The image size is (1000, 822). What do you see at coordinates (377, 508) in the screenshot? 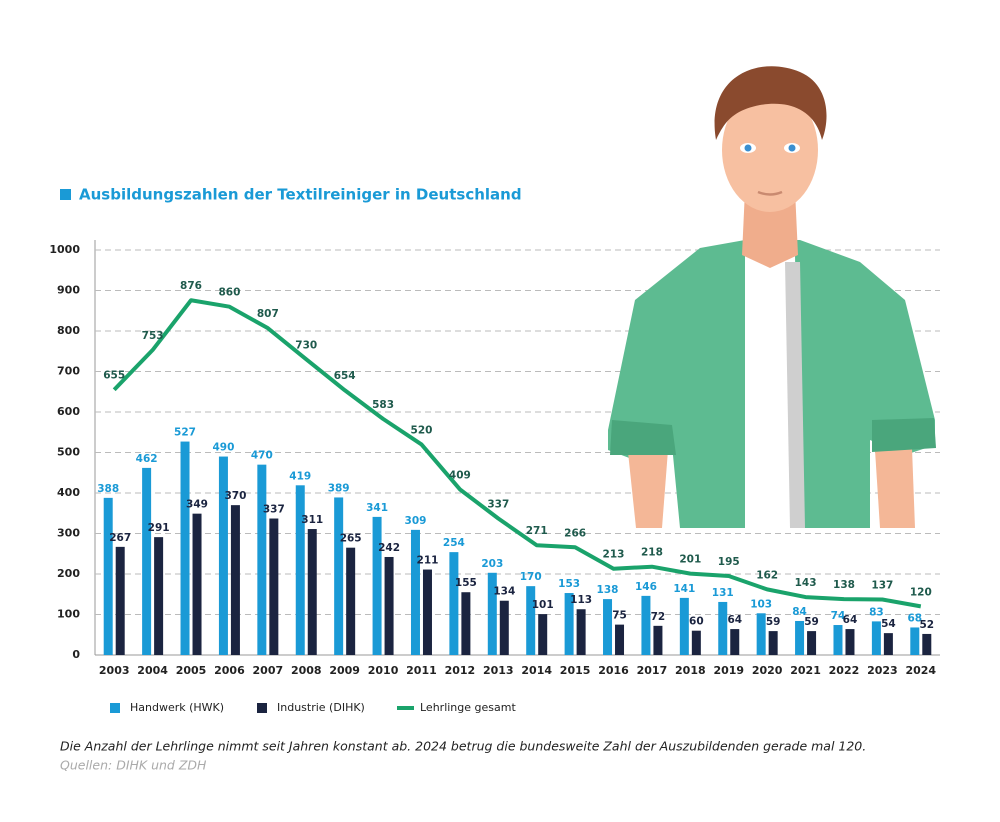
I see `data-label: 341` at bounding box center [377, 508].